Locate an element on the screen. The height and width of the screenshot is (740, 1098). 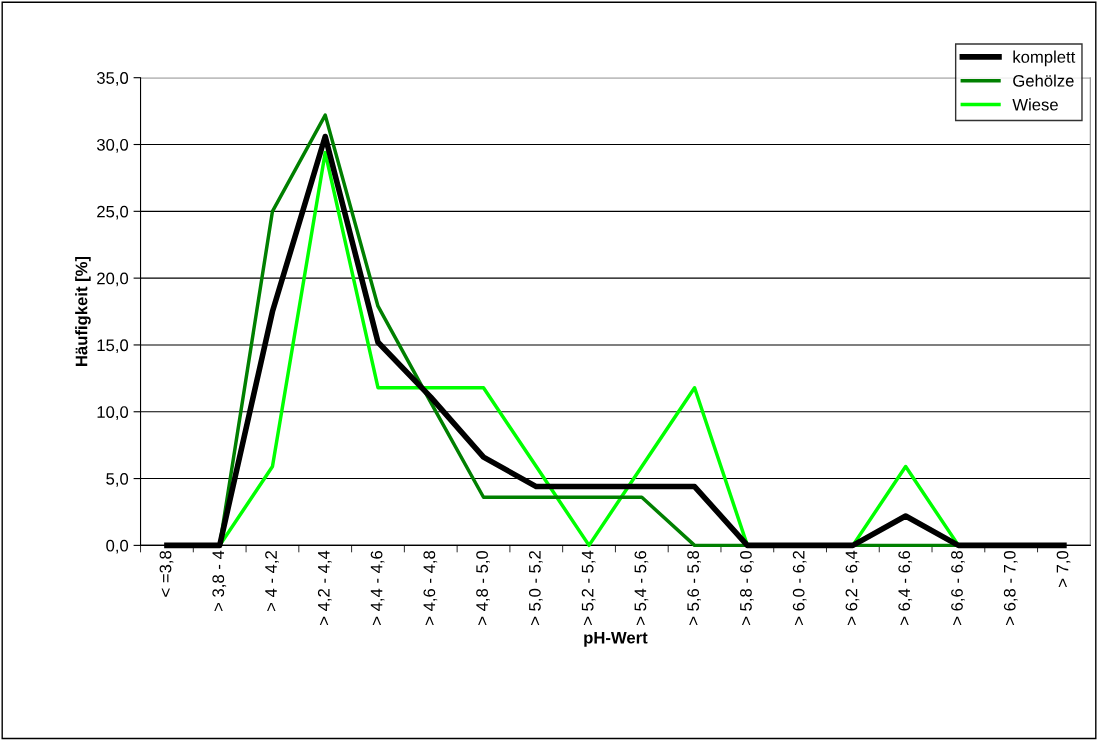
x-tick-label: > 5,4 - 5,6 is located at coordinates (641, 587).